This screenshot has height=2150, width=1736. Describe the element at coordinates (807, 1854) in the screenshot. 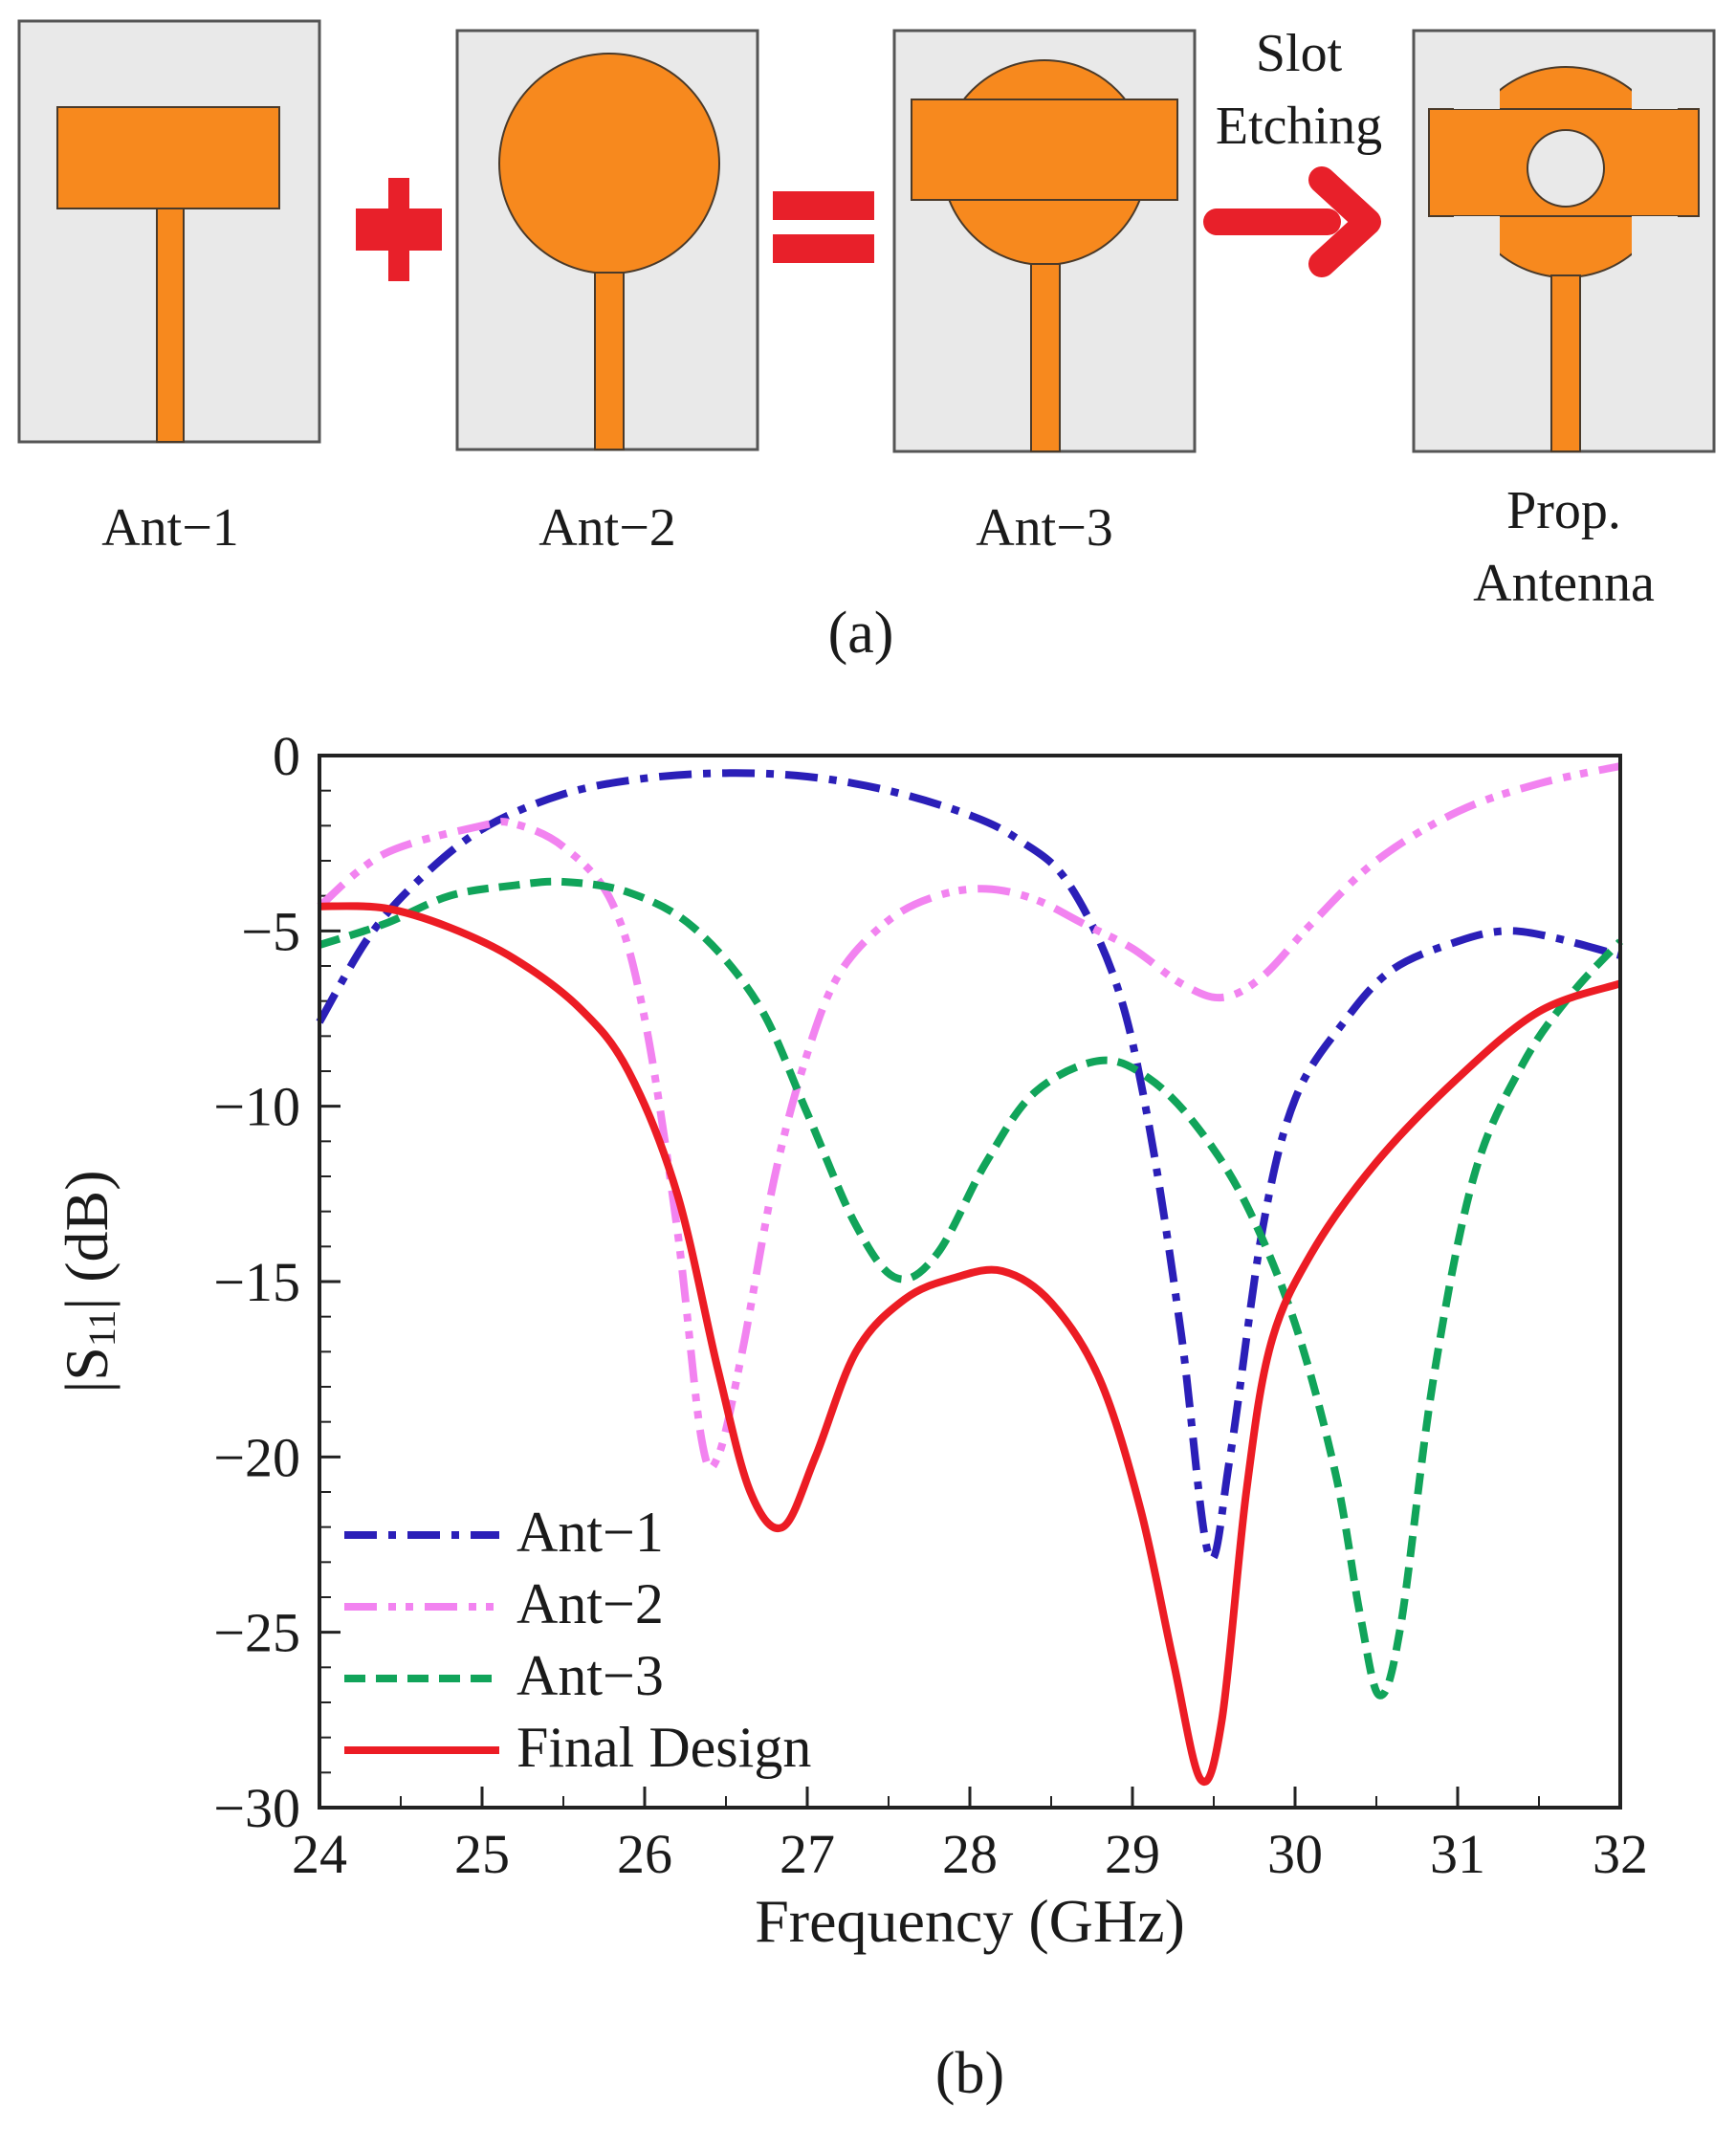

I see `x-tick-label: 27` at that location.